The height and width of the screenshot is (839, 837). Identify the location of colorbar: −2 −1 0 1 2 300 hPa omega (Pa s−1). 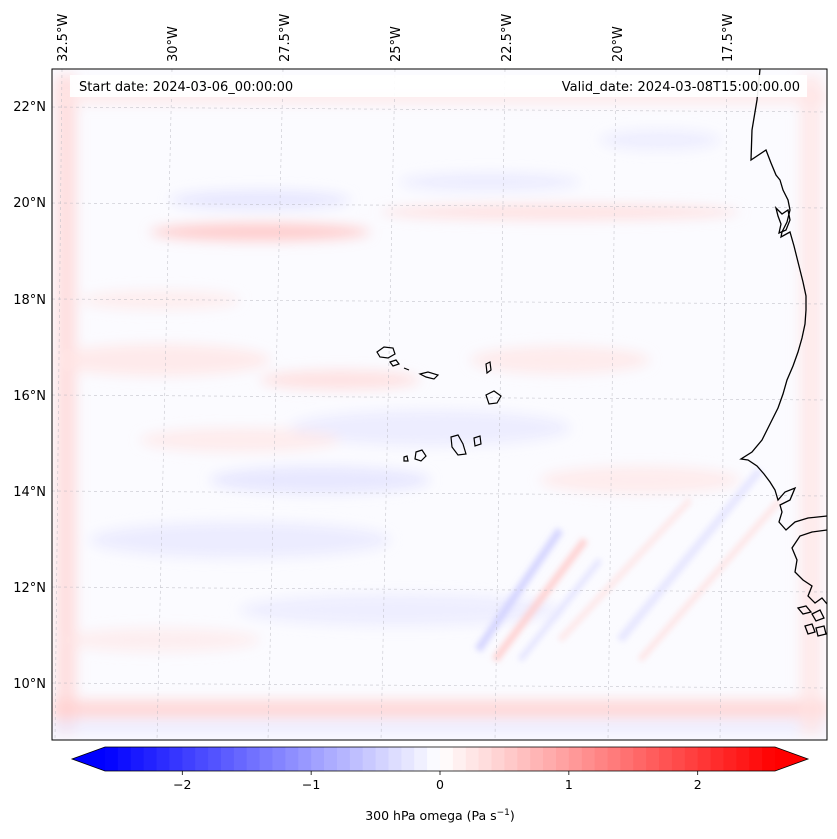
(440, 784).